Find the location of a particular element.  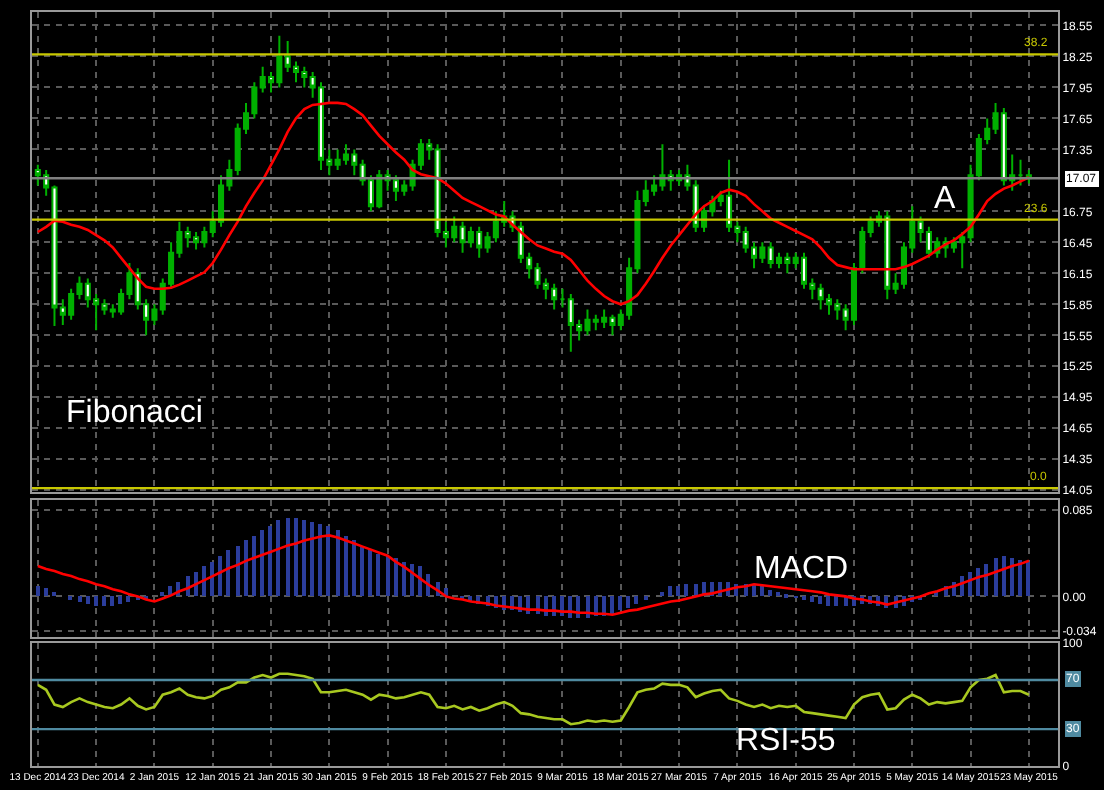

annotation: A is located at coordinates (945, 199).